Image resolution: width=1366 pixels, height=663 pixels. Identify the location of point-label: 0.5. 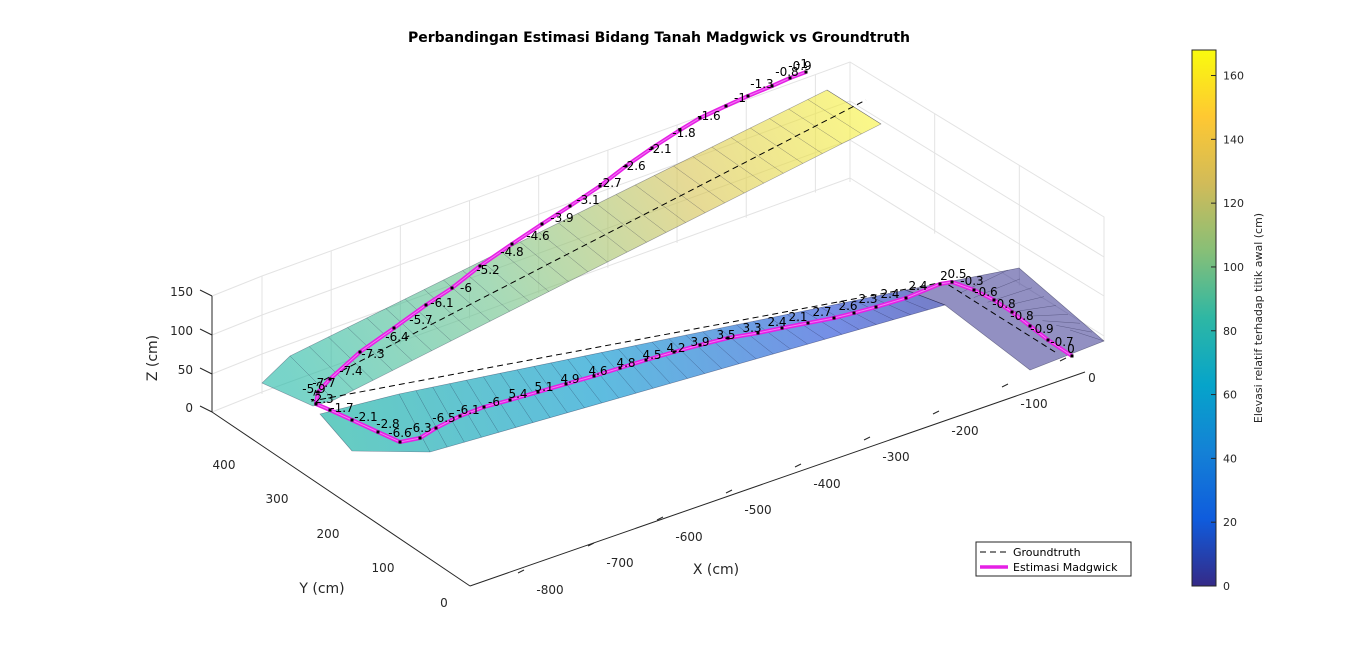
(956, 274).